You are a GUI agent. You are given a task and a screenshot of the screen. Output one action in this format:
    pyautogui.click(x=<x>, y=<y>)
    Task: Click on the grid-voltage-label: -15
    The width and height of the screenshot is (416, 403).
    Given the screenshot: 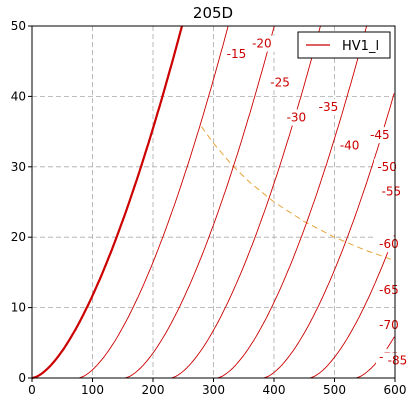 What is the action you would take?
    pyautogui.click(x=237, y=54)
    